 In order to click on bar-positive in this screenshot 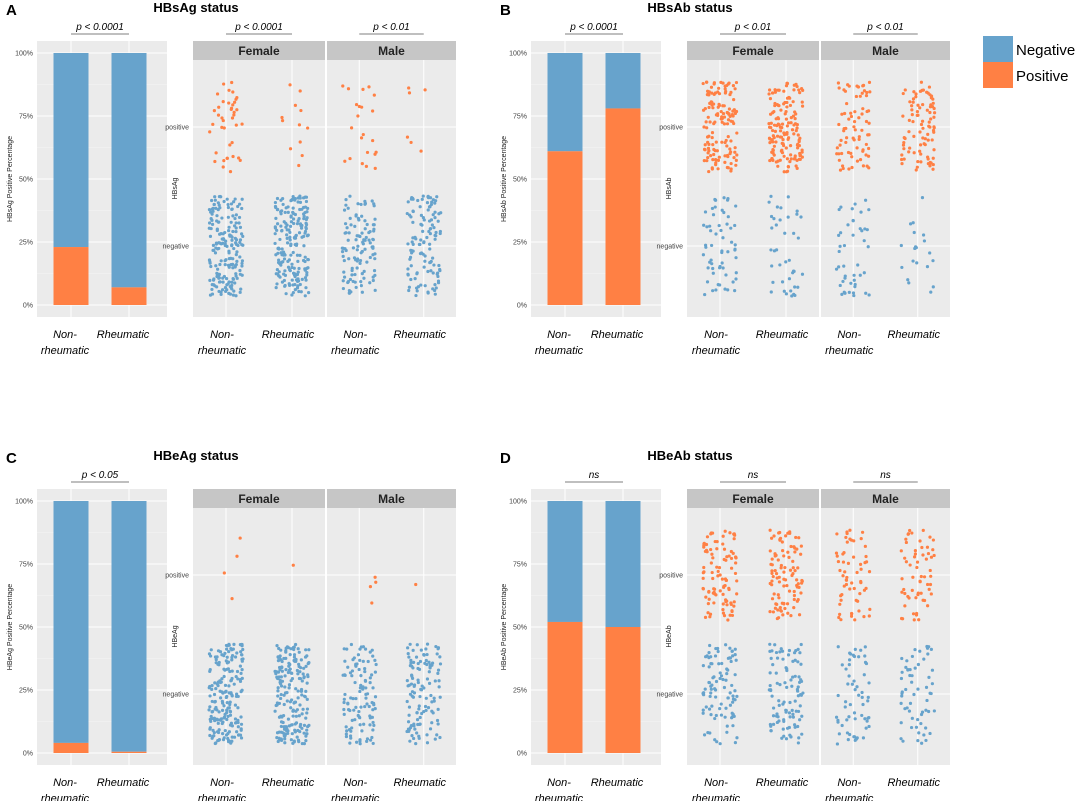, I will do `click(71, 276)`.